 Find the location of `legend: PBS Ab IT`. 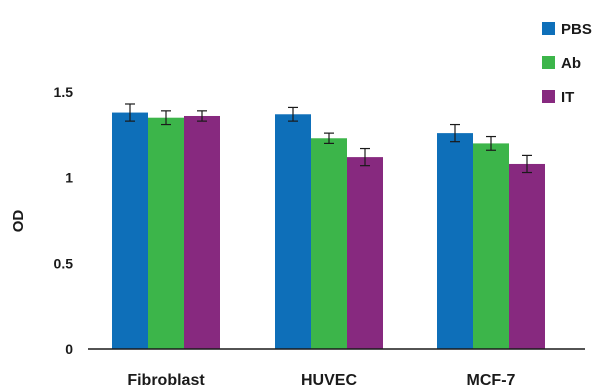

legend: PBS Ab IT is located at coordinates (567, 63).